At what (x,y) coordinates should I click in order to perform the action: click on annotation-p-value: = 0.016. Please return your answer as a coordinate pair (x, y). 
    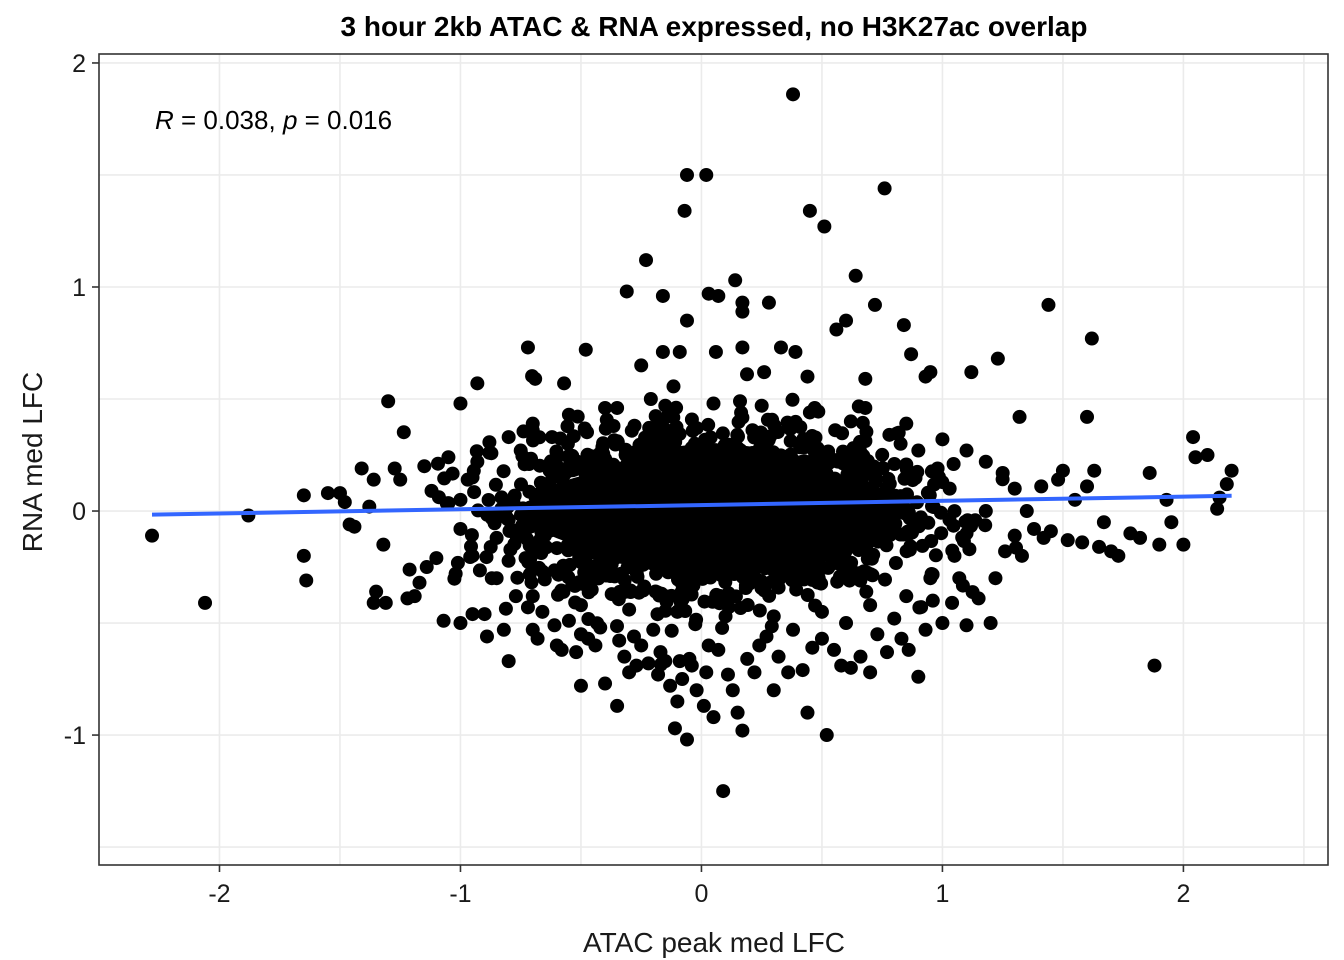
    Looking at the image, I should click on (344, 120).